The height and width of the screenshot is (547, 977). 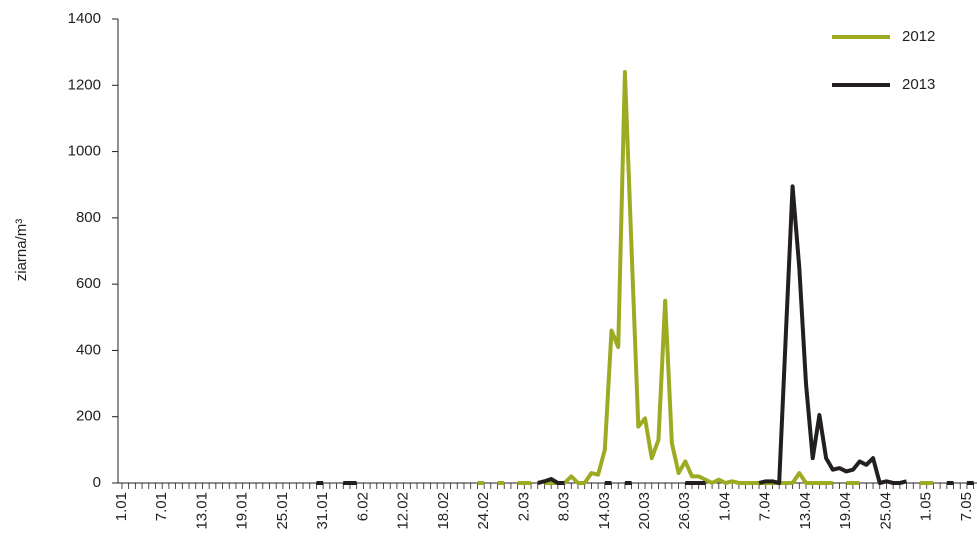 What do you see at coordinates (282, 511) in the screenshot?
I see `x-tick-label: 25.01` at bounding box center [282, 511].